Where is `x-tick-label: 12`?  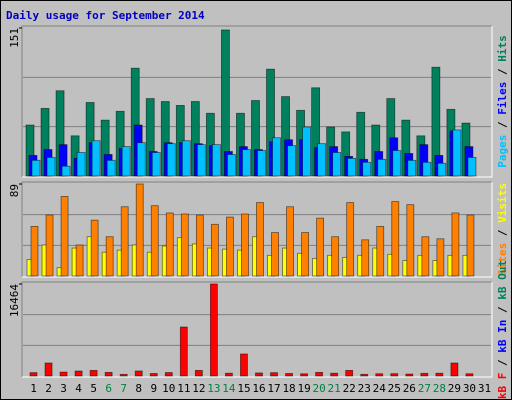 x-tick-label: 12 is located at coordinates (198, 388).